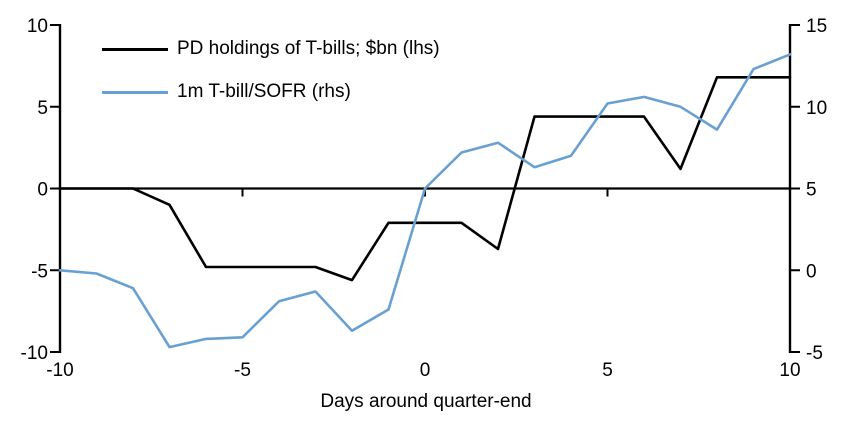 The height and width of the screenshot is (432, 852). I want to click on legend-item-pd-holdings: PD holdings of T-bills; $bn (lhs), so click(271, 49).